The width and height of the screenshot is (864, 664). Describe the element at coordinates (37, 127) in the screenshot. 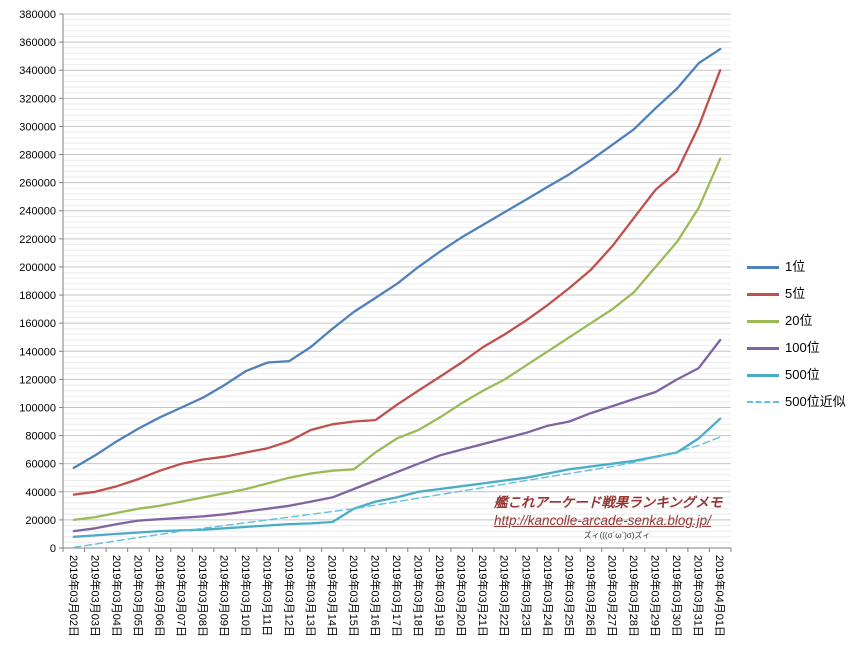

I see `y-axis-label: 300000` at that location.